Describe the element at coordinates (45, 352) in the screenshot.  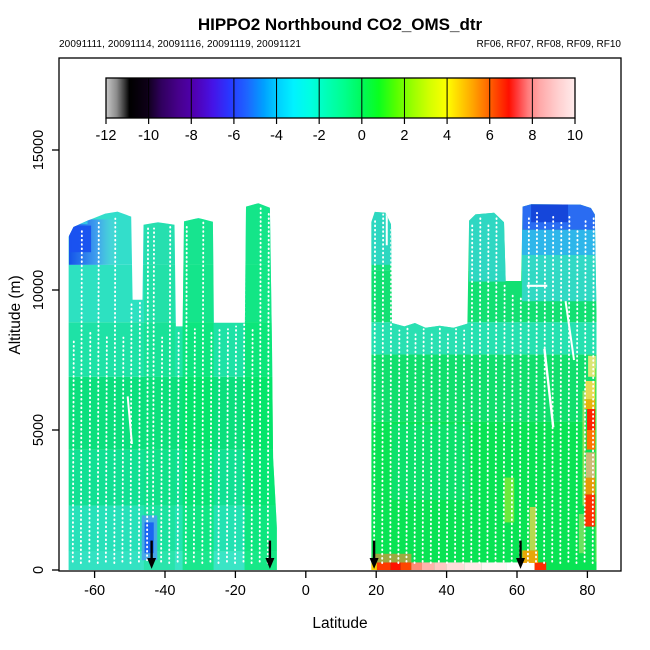
I see `y-axis: 0 5000 10000 15000` at that location.